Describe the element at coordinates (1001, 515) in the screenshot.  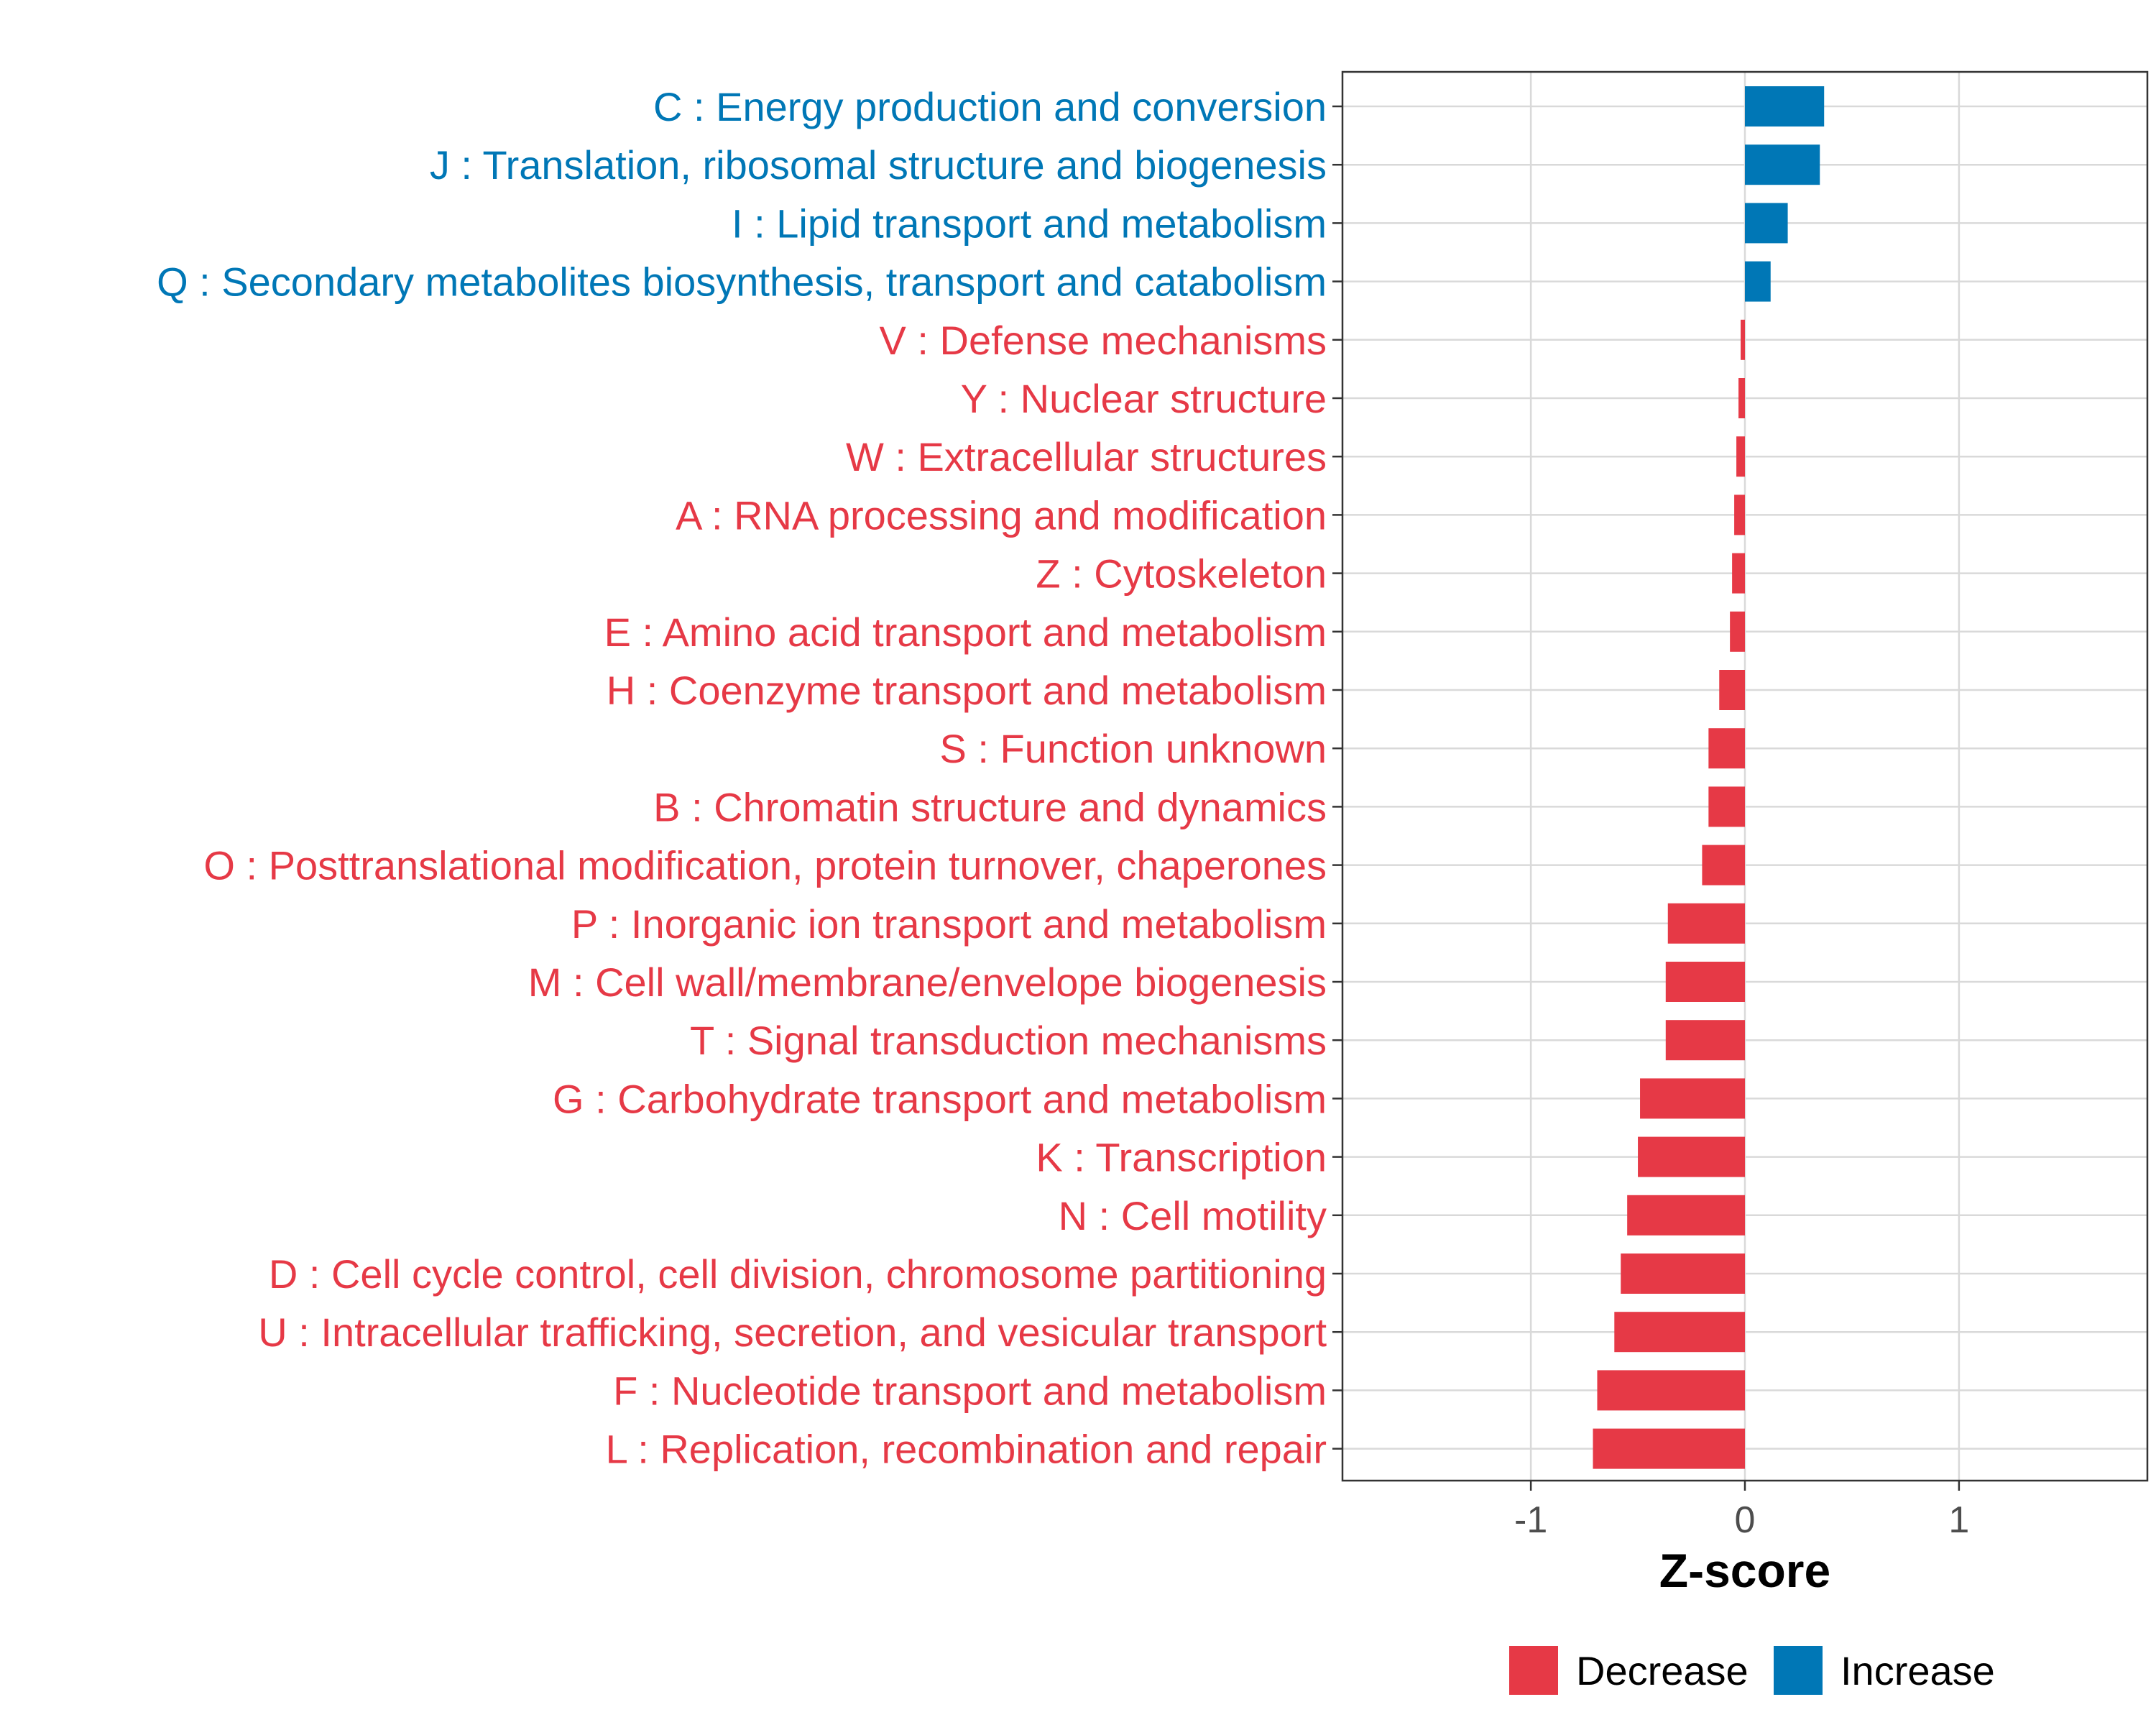
I see `category-label-a: A : RNA processing and modification` at that location.